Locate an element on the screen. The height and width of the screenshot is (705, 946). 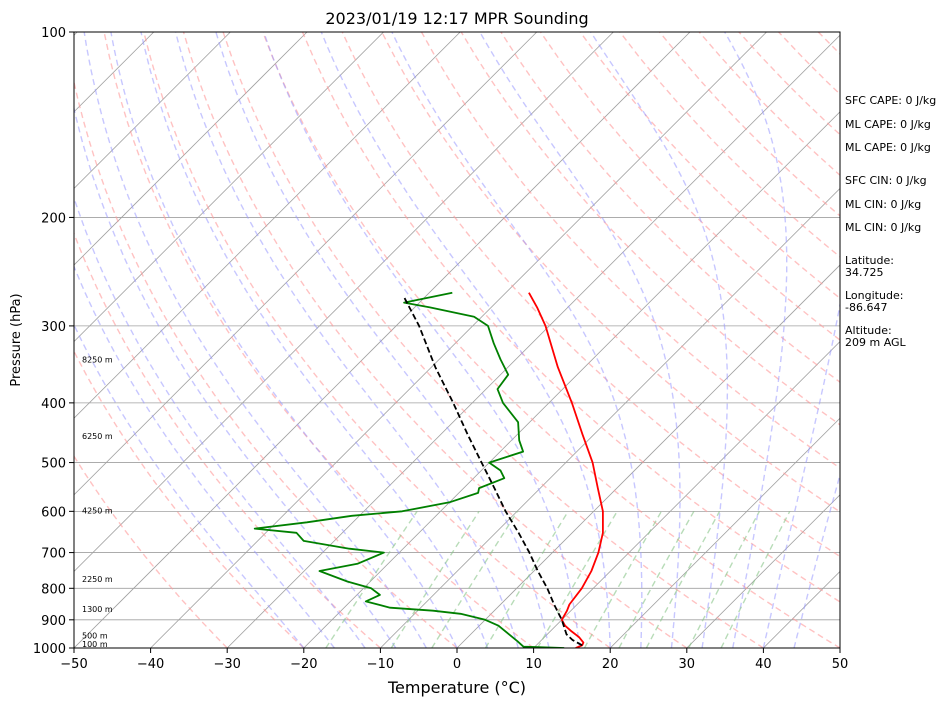
altitude-label: 500 m is located at coordinates (95, 636).